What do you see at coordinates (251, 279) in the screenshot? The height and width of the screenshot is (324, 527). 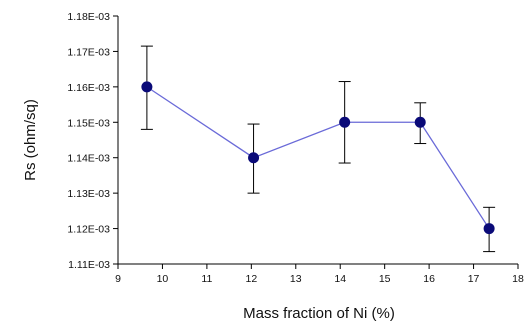 I see `x-tick-label: 12` at bounding box center [251, 279].